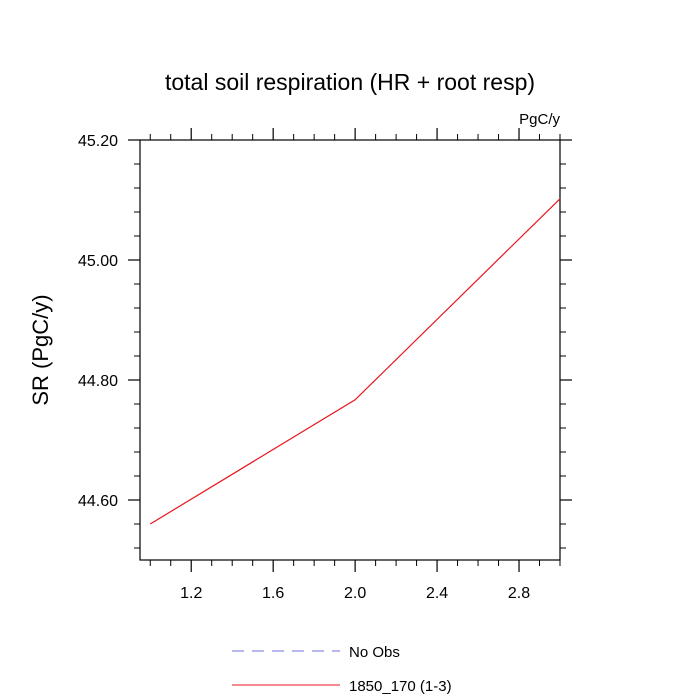 The height and width of the screenshot is (700, 700). I want to click on y-tick-label: 45.20, so click(98, 141).